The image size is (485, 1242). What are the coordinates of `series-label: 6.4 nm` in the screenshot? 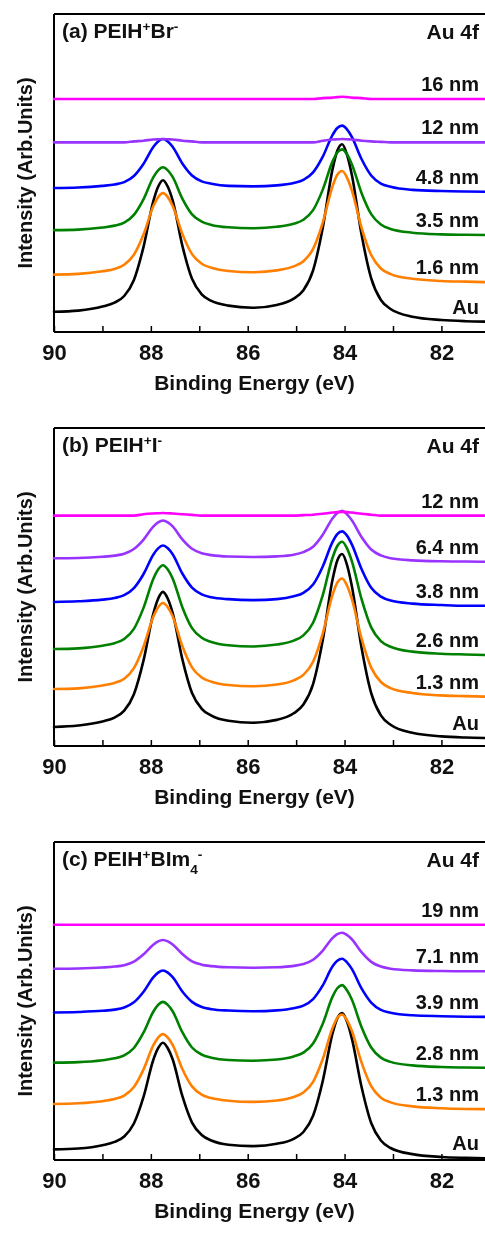 It's located at (447, 546).